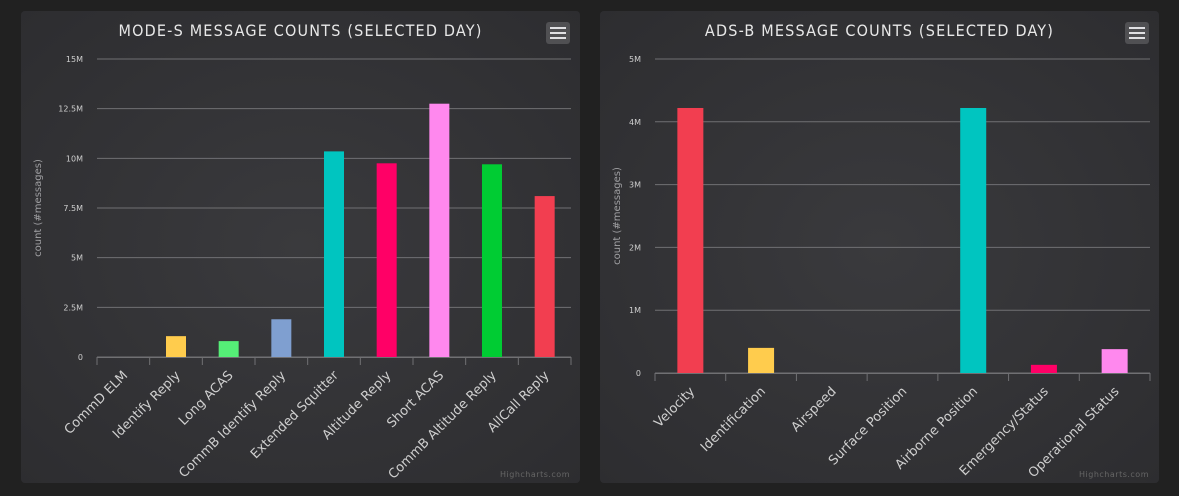 This screenshot has width=1179, height=496. What do you see at coordinates (635, 122) in the screenshot?
I see `y-tick-label: 4M` at bounding box center [635, 122].